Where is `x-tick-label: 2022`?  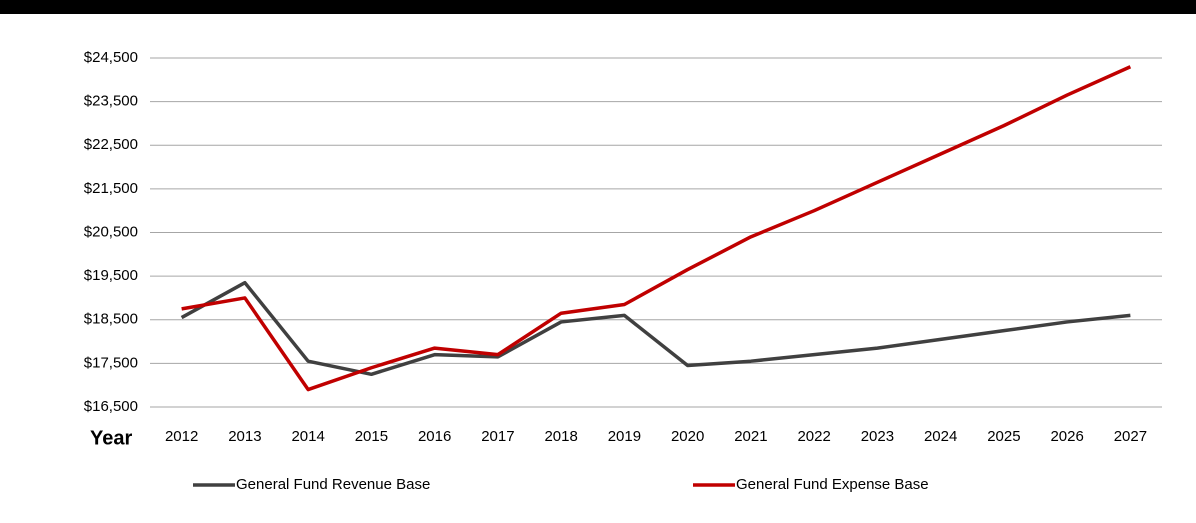 x-tick-label: 2022 is located at coordinates (813, 436).